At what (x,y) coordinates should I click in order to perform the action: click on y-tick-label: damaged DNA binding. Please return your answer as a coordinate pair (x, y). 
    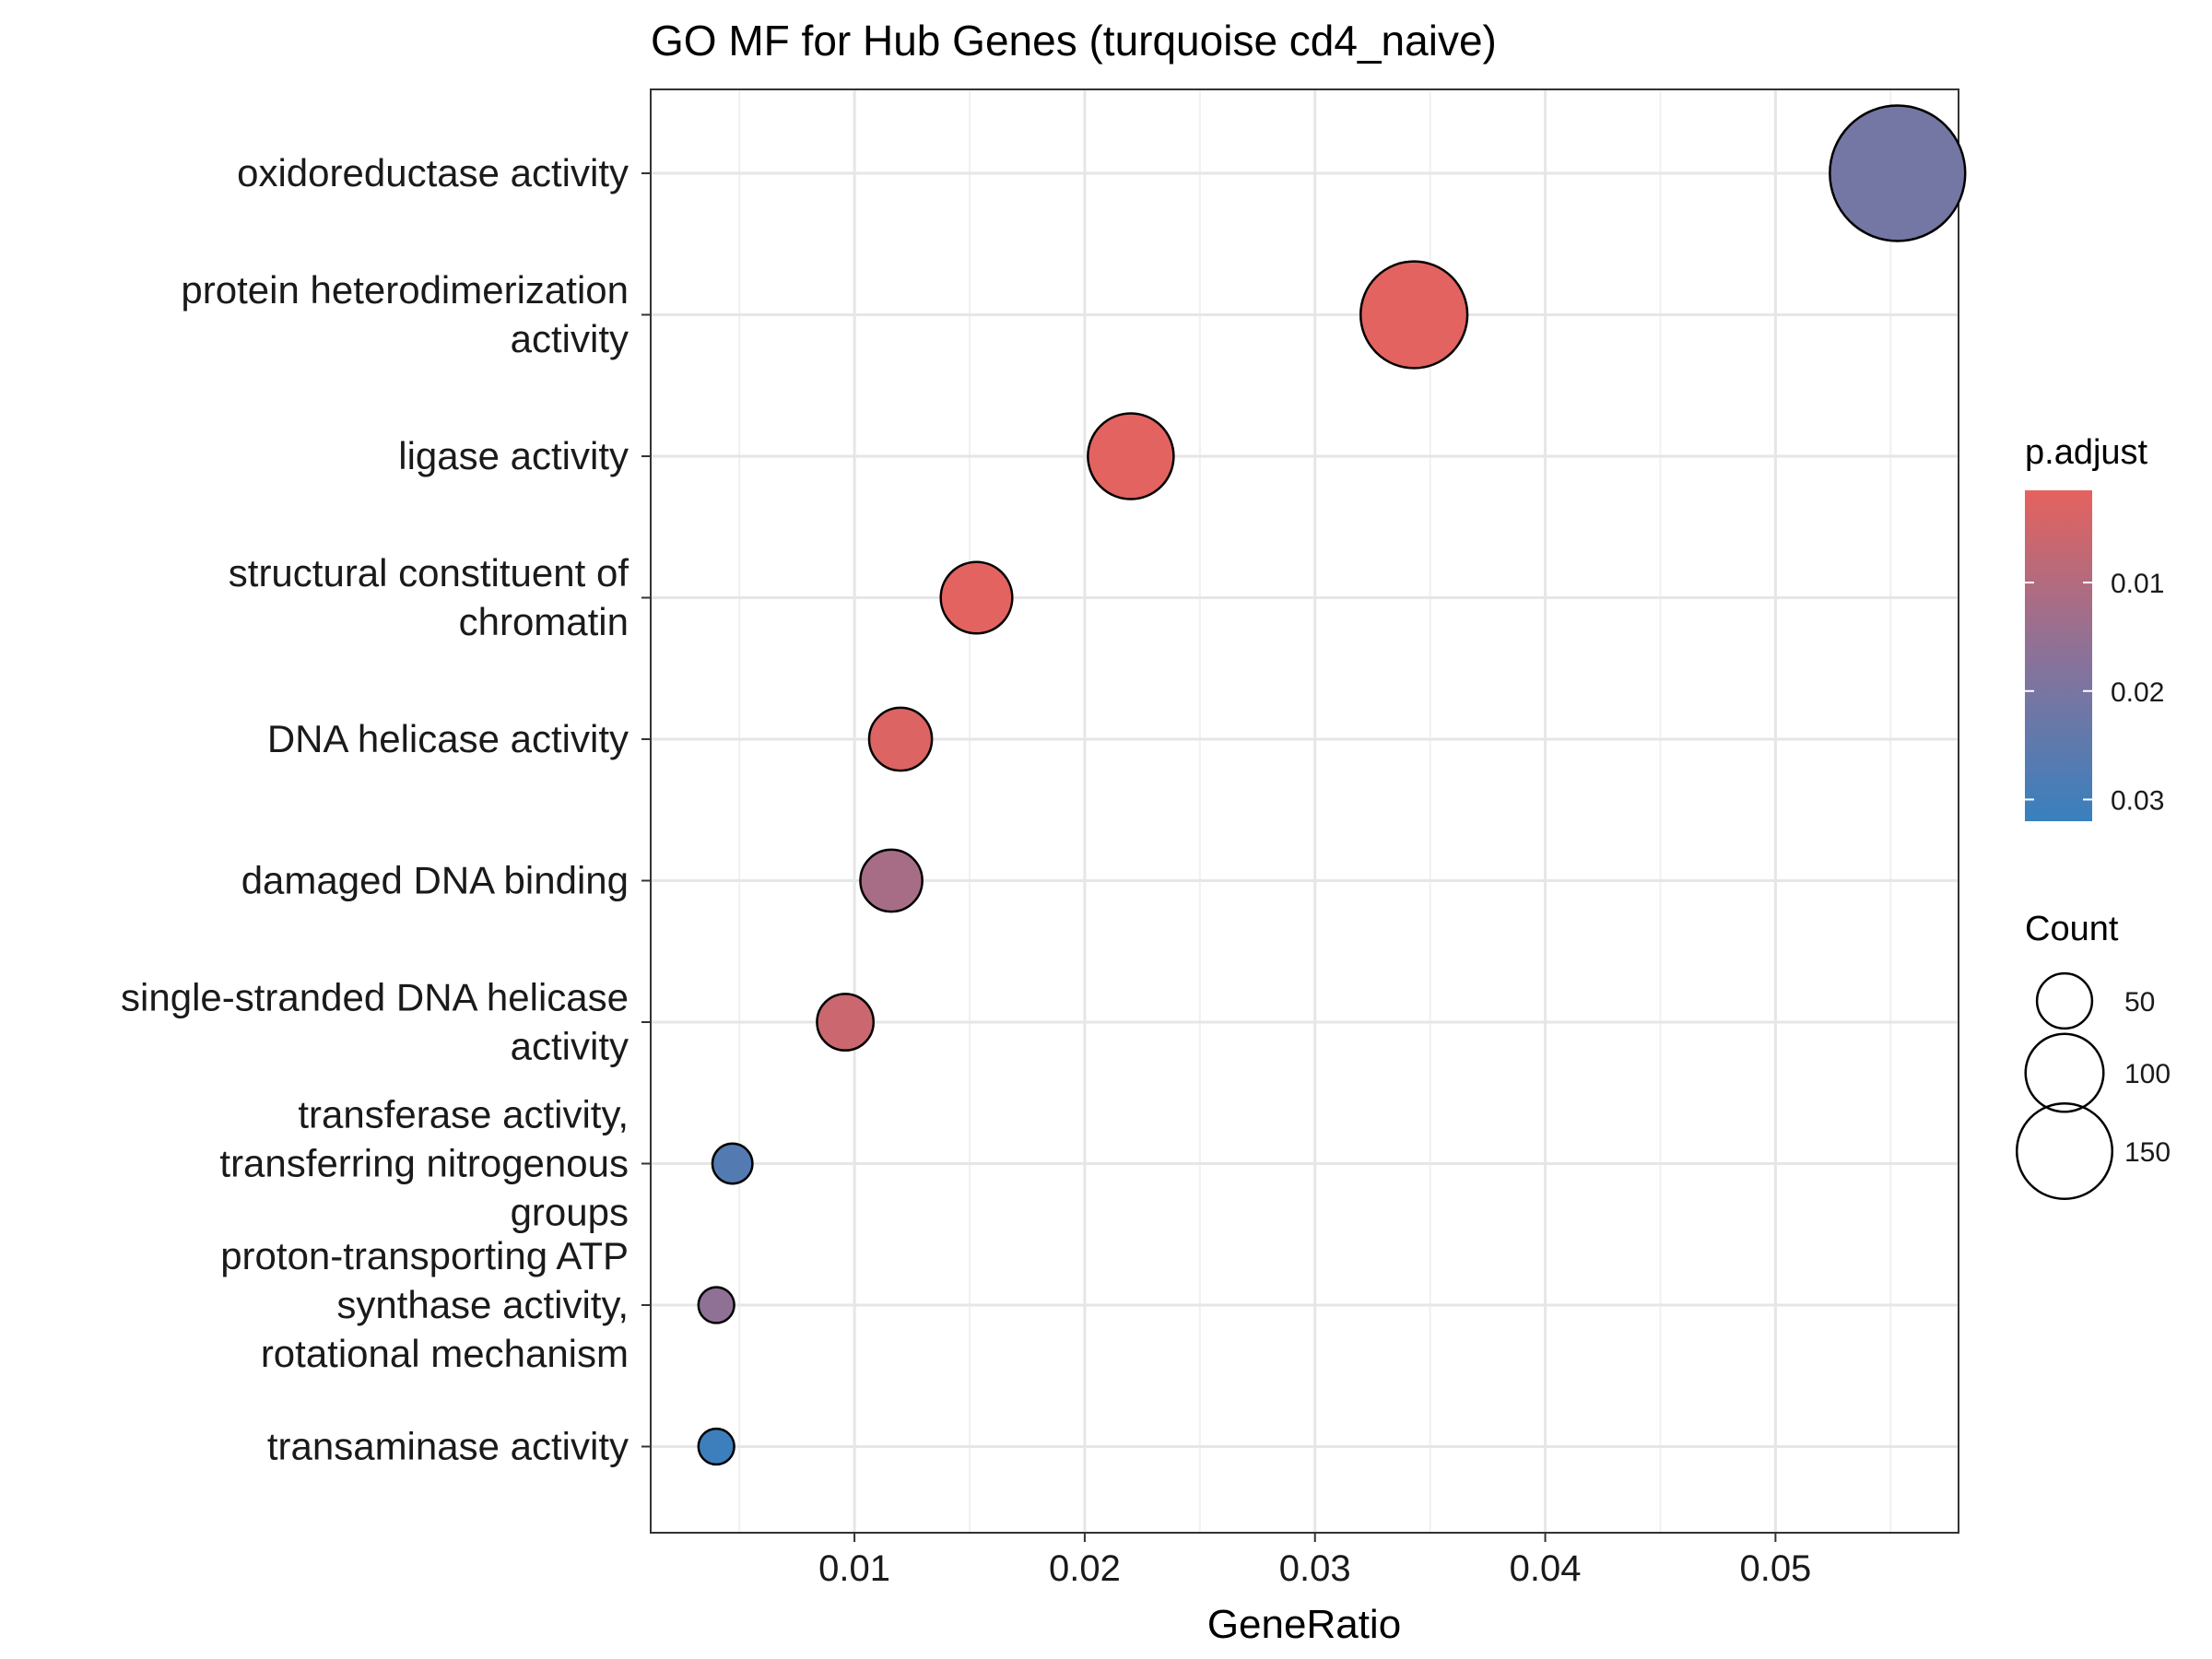
    Looking at the image, I should click on (435, 880).